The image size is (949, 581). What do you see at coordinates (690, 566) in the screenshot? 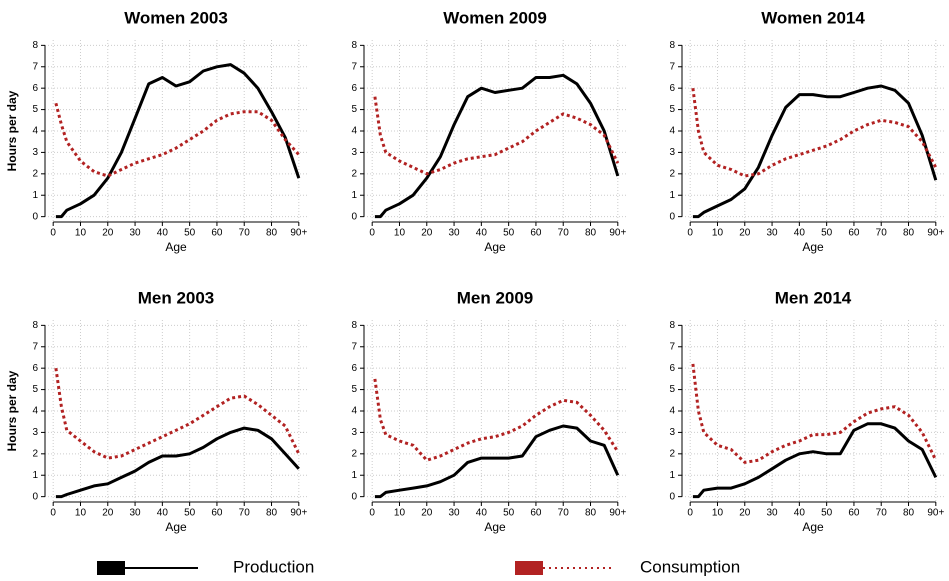
I see `legend-label: Consumption` at bounding box center [690, 566].